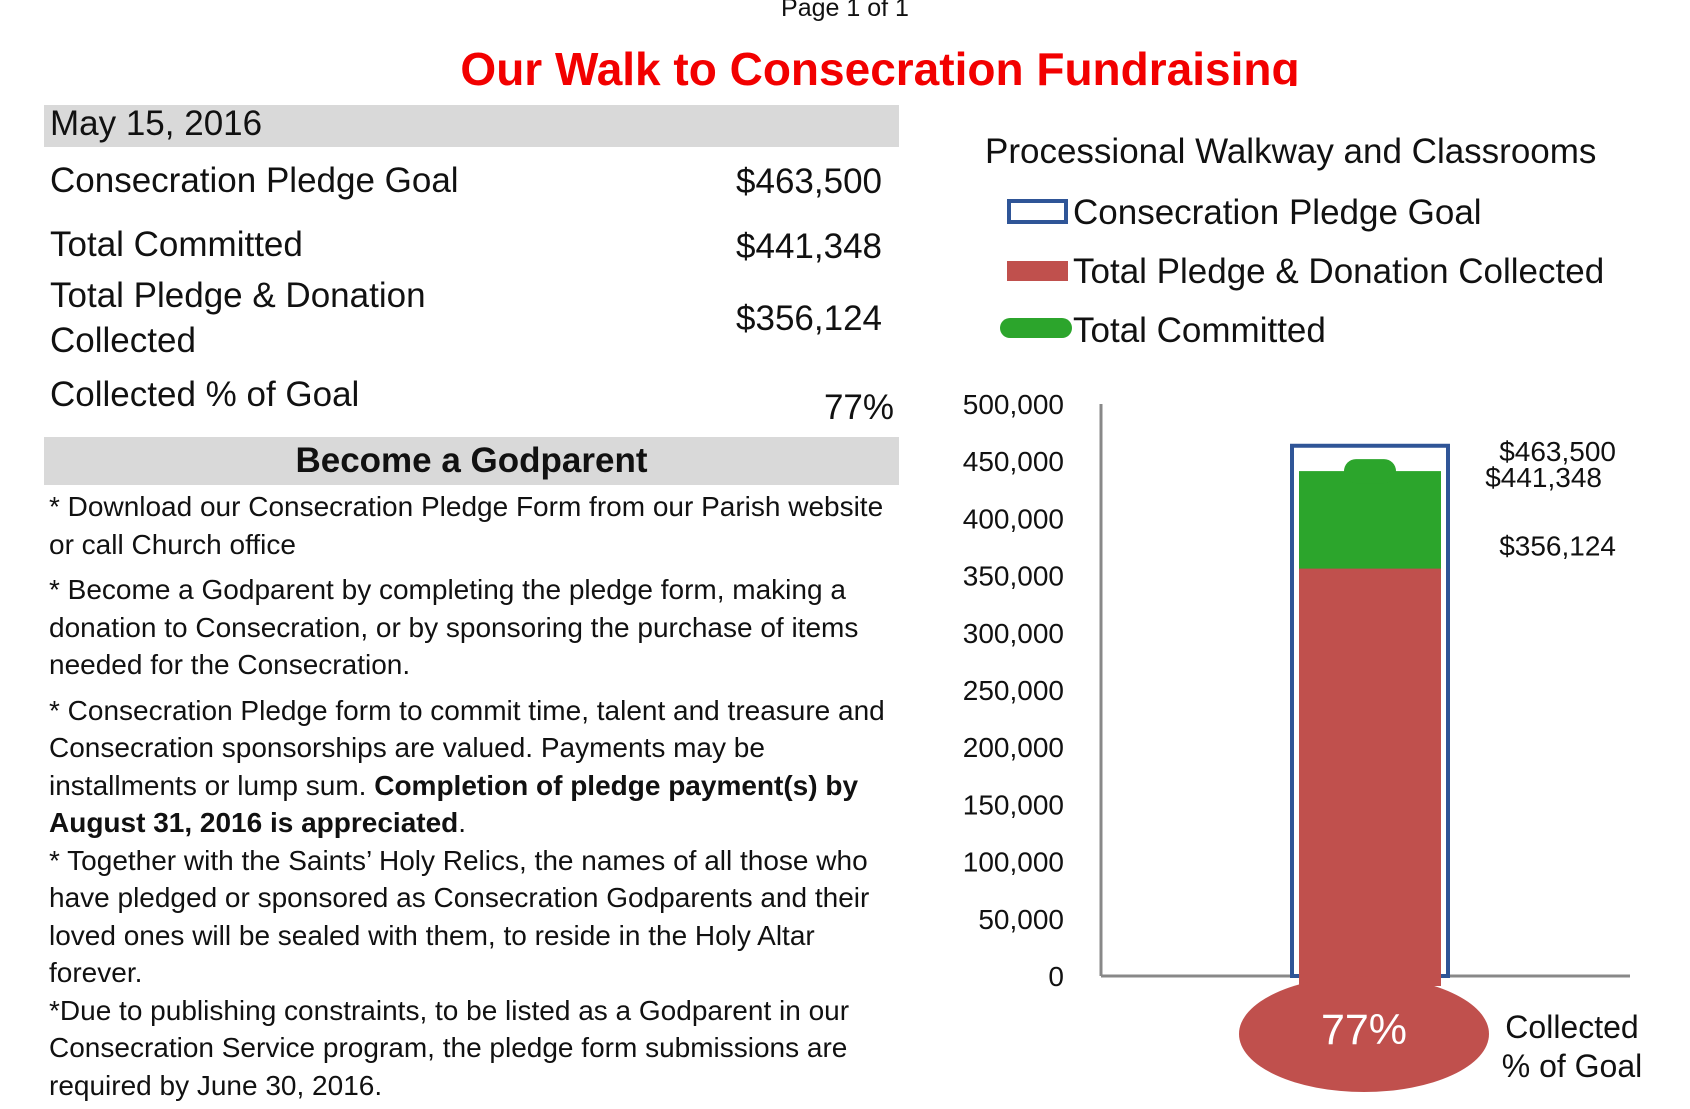 This screenshot has width=1690, height=1109. What do you see at coordinates (809, 318) in the screenshot?
I see `collected-value: $356,124` at bounding box center [809, 318].